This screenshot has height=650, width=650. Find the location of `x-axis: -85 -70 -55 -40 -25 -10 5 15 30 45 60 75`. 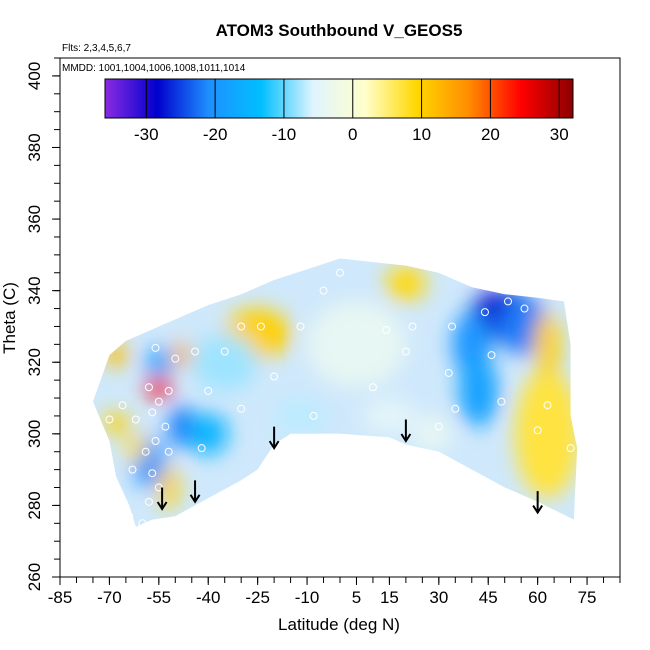

x-axis: -85 -70 -55 -40 -25 -10 5 15 30 45 60 75 is located at coordinates (334, 592).